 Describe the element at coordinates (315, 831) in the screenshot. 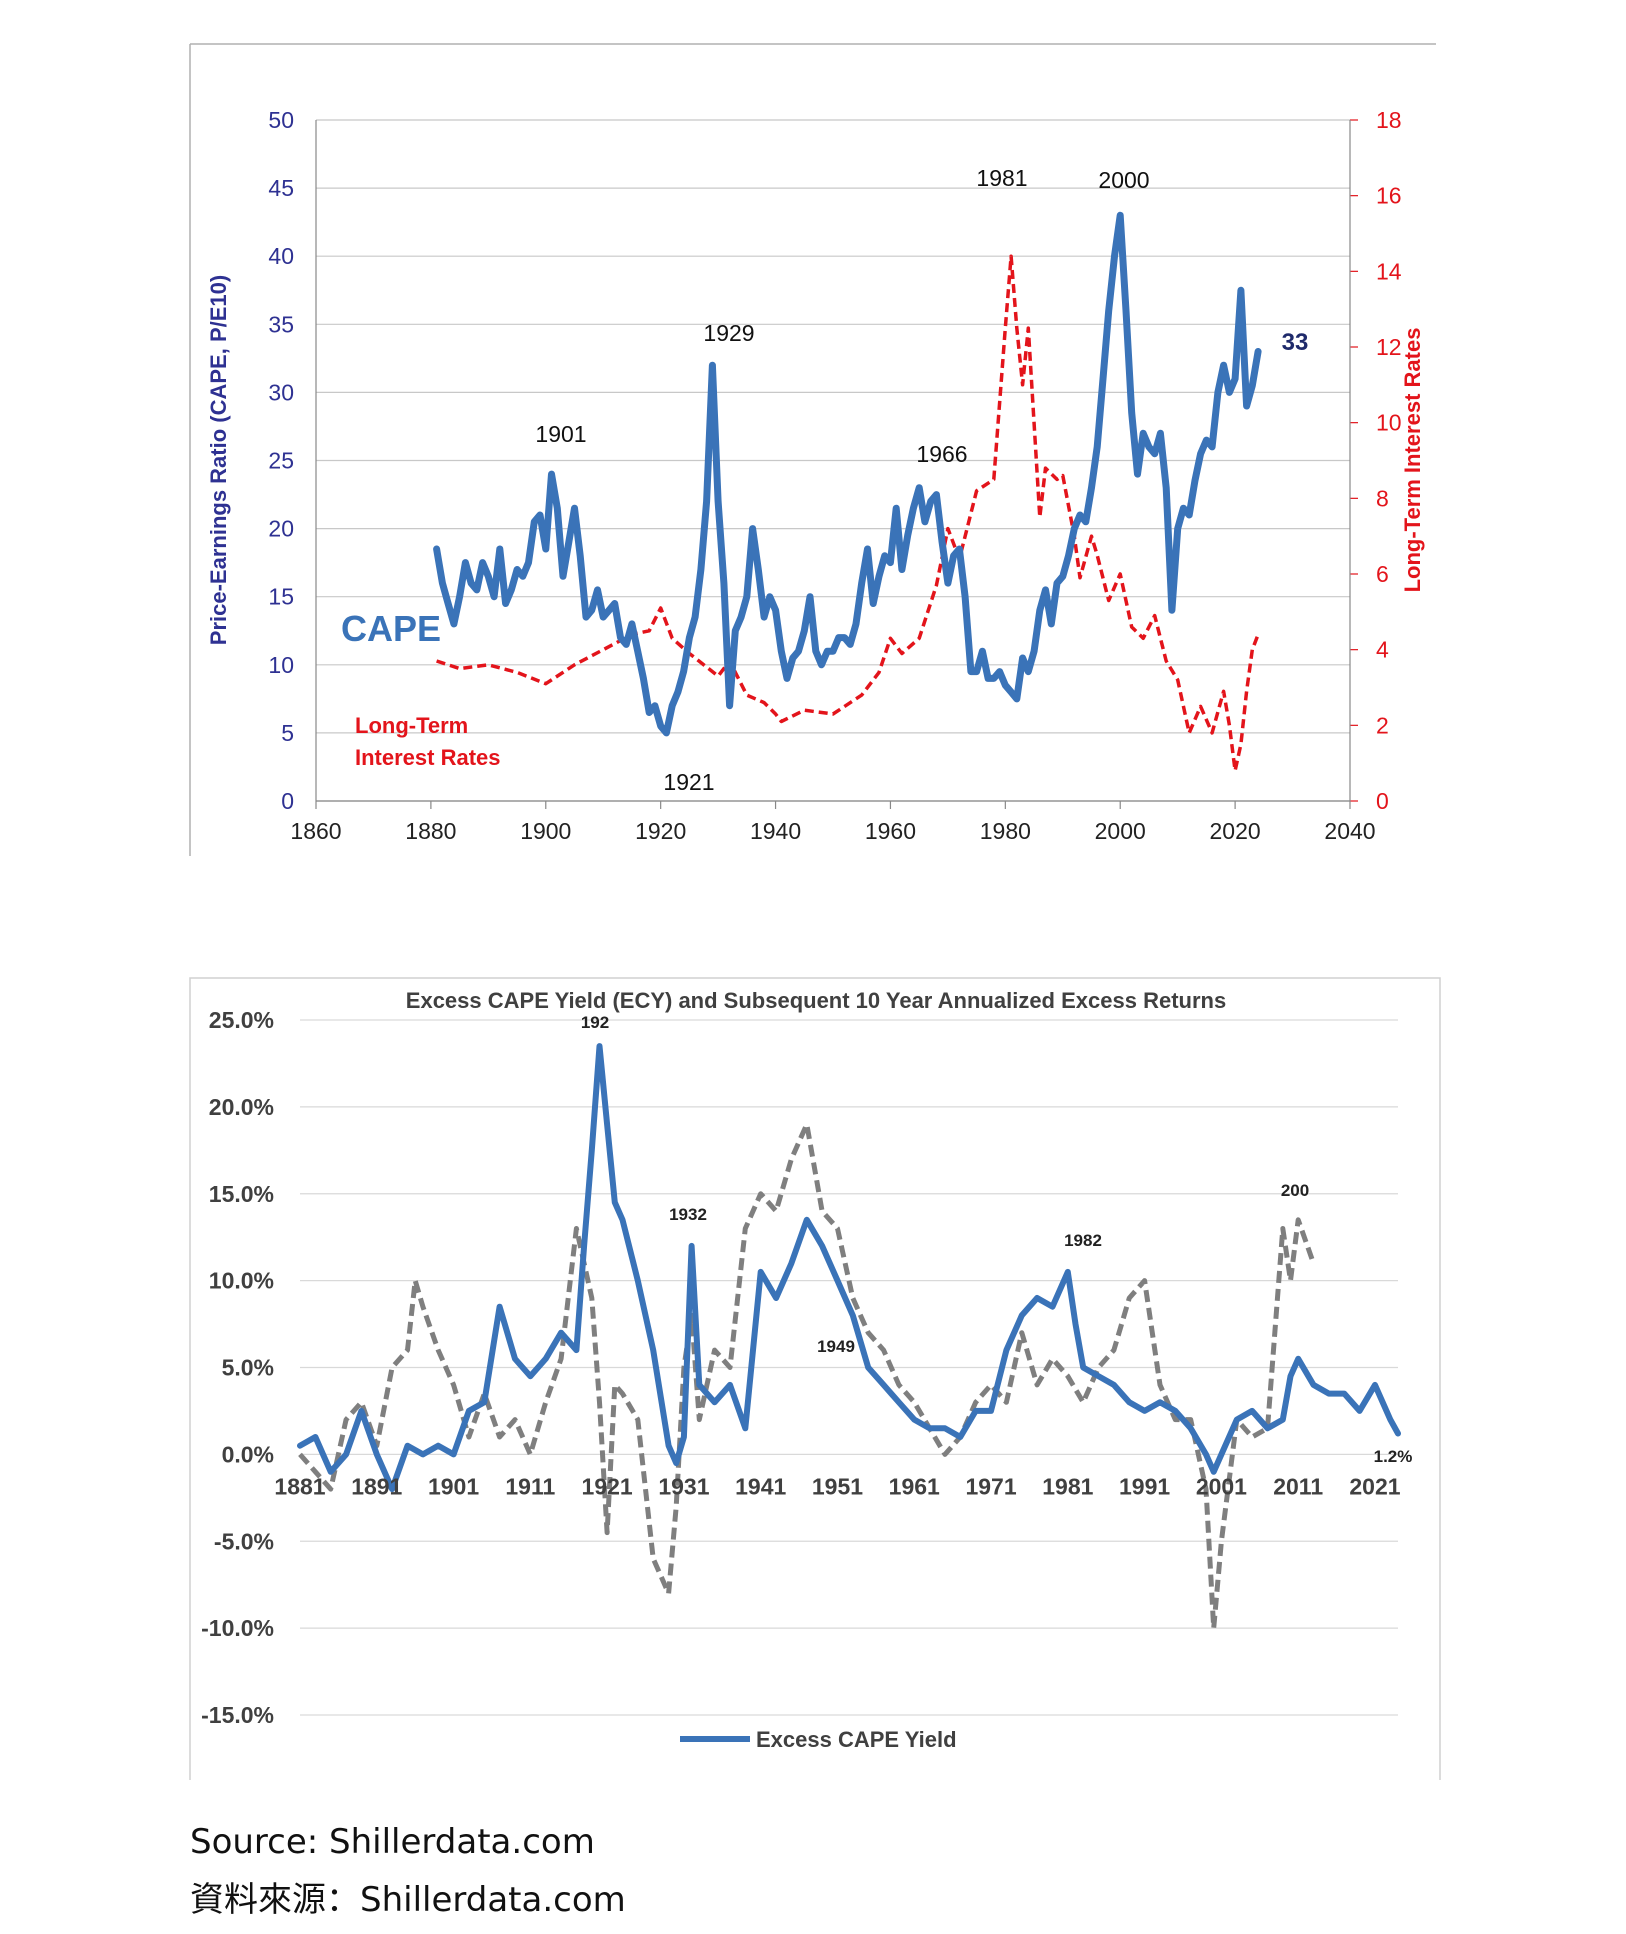

I see `x-tick-label: 1860` at that location.